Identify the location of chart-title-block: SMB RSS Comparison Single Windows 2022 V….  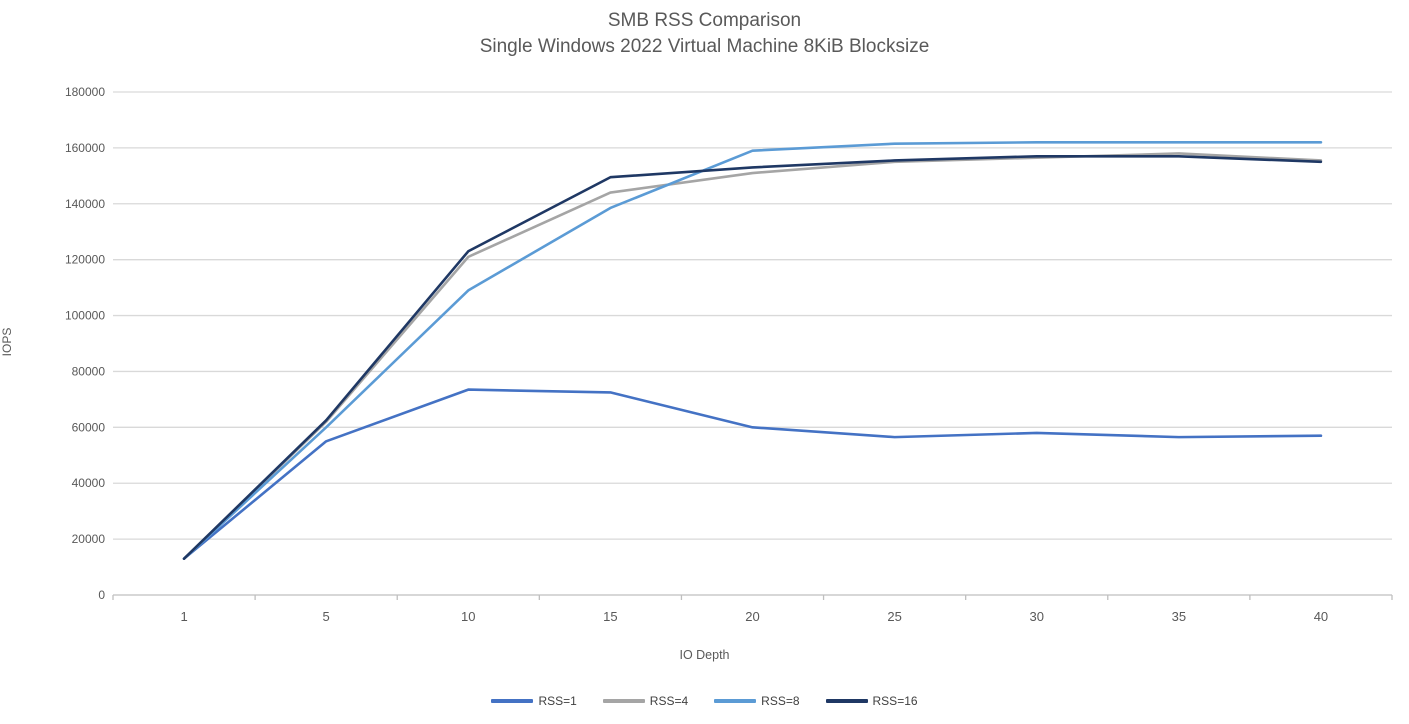
(704, 34).